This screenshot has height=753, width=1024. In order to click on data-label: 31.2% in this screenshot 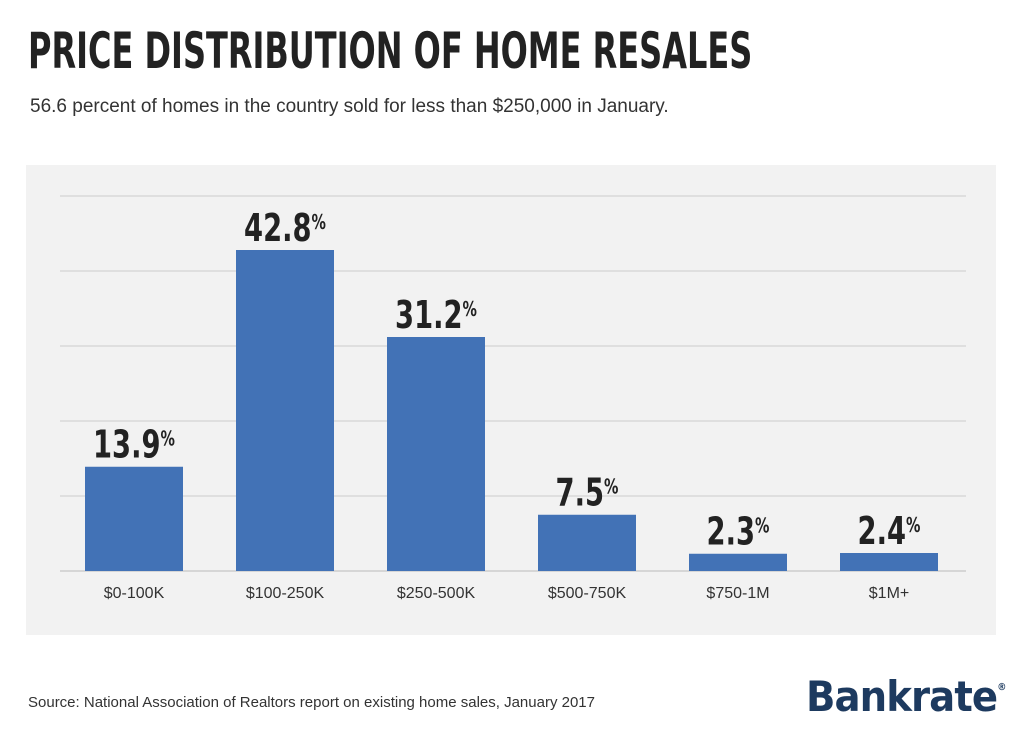, I will do `click(436, 314)`.